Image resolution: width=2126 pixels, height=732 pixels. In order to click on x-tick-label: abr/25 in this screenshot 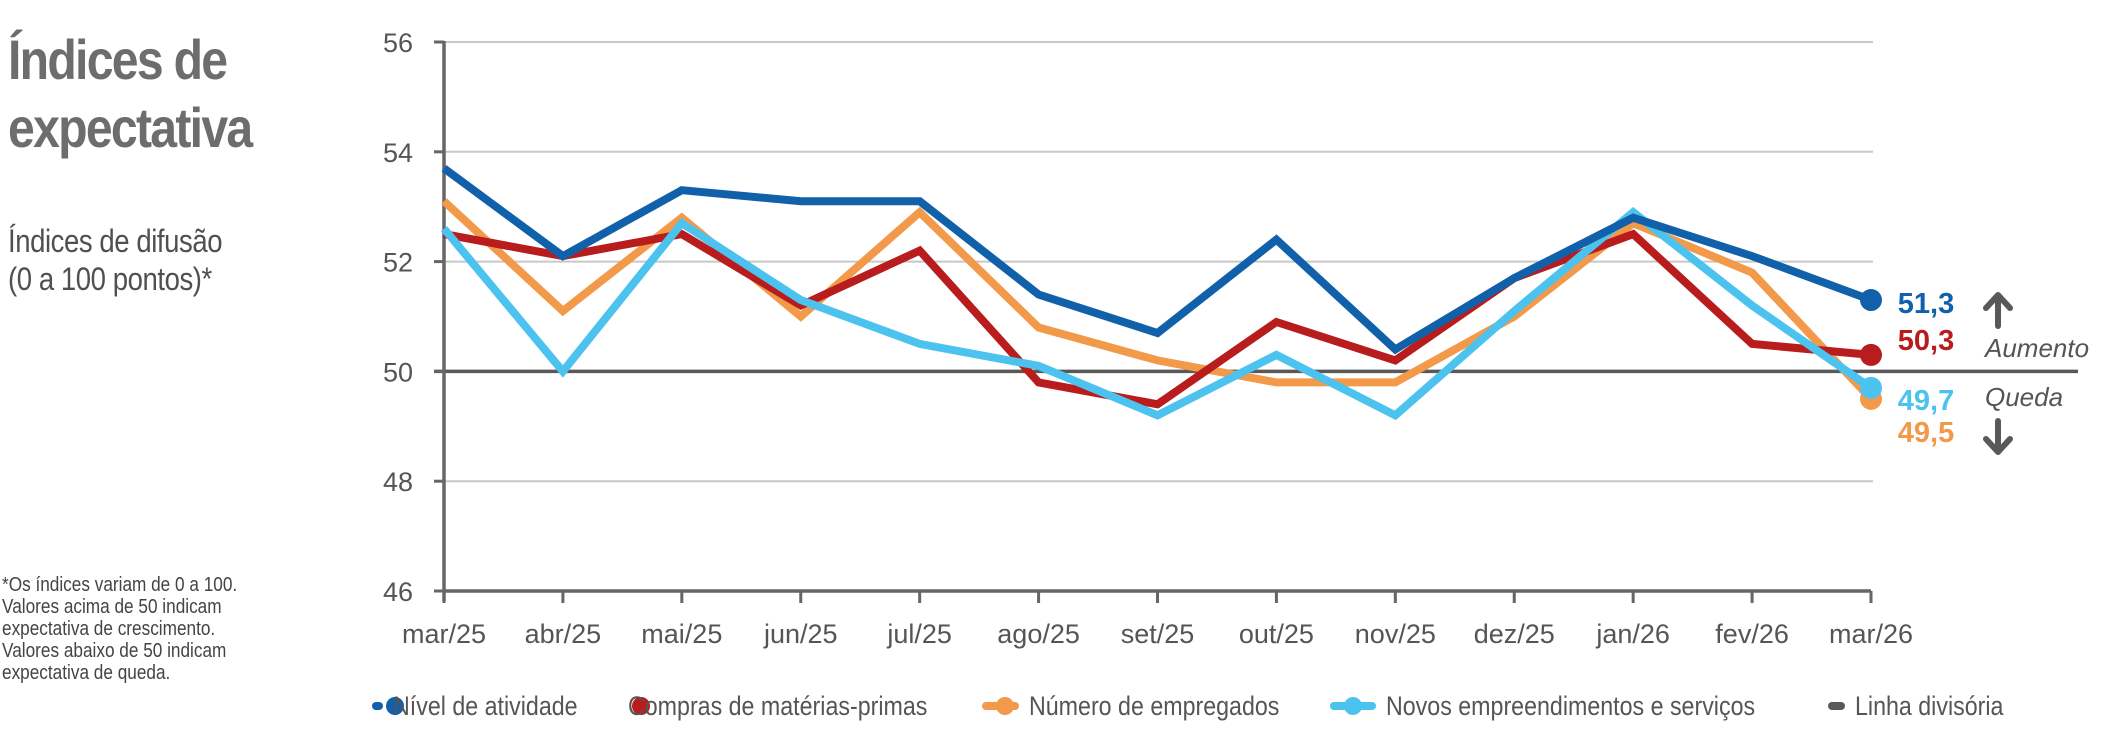, I will do `click(563, 634)`.